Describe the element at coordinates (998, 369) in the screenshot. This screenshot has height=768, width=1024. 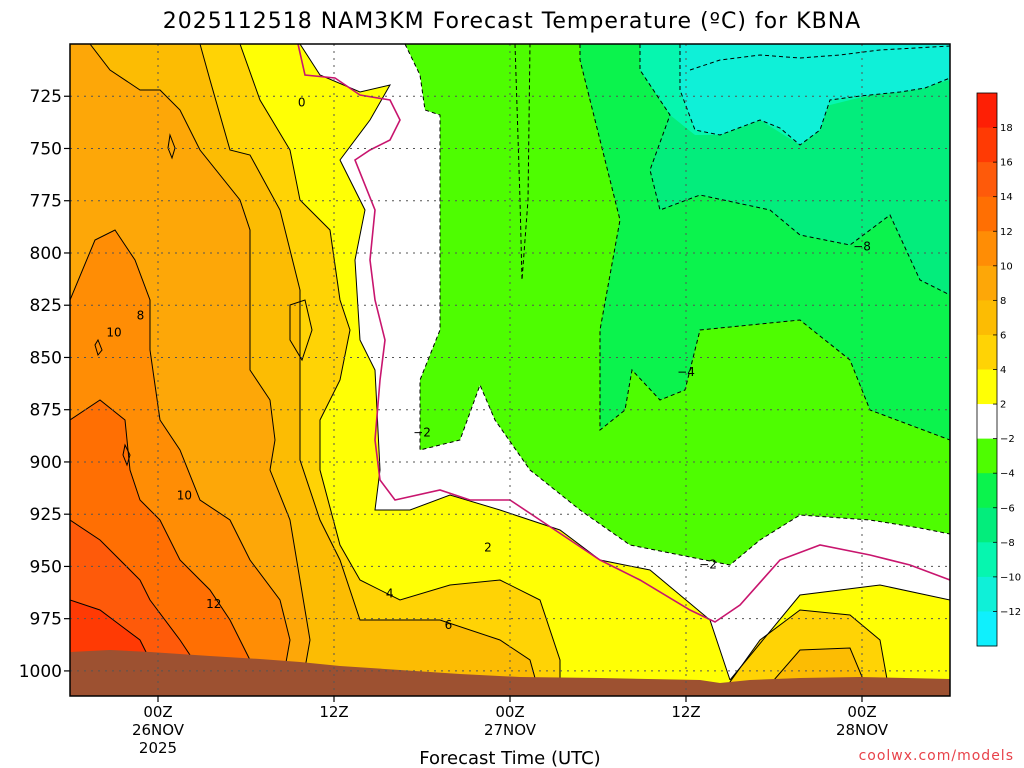
I see `colorbar: 18 16 14 12 10 8 6 4 2 −2 −4 −6 −8 −10 −12` at that location.